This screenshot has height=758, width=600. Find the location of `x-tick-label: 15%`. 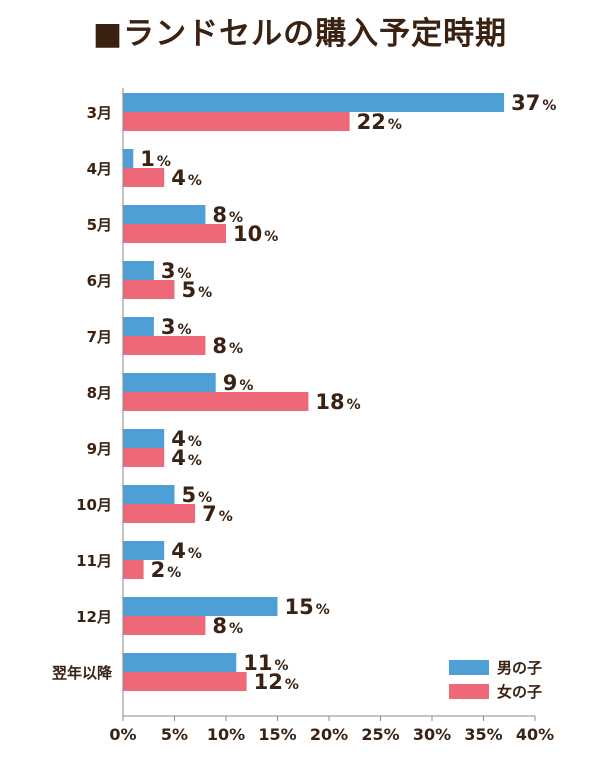

x-tick-label: 15% is located at coordinates (277, 734).